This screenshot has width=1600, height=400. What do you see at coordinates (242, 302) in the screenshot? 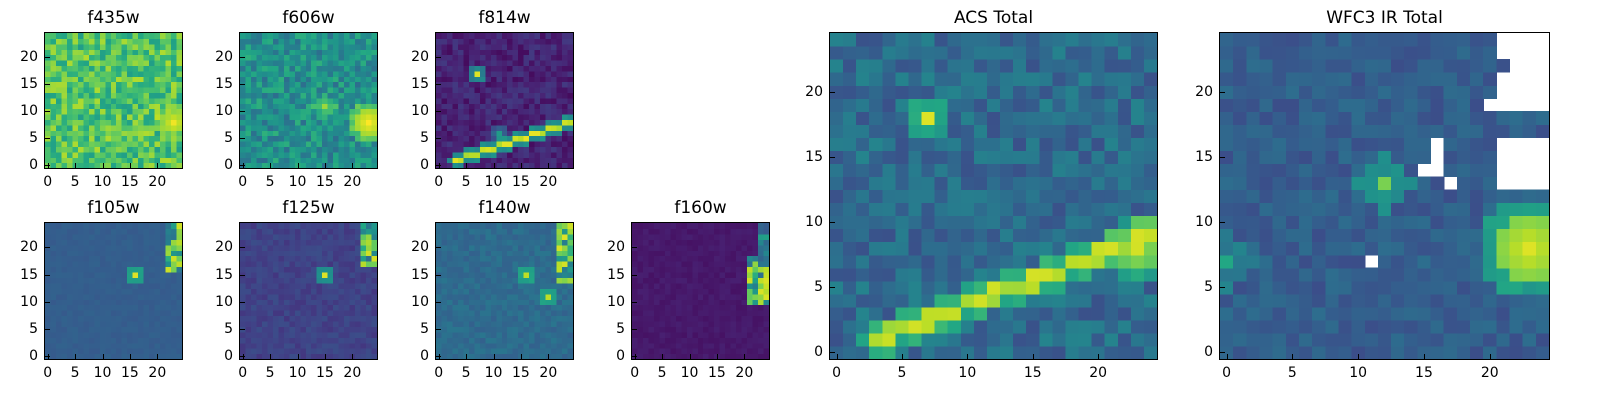
I see `y-tick-mark` at bounding box center [242, 302].